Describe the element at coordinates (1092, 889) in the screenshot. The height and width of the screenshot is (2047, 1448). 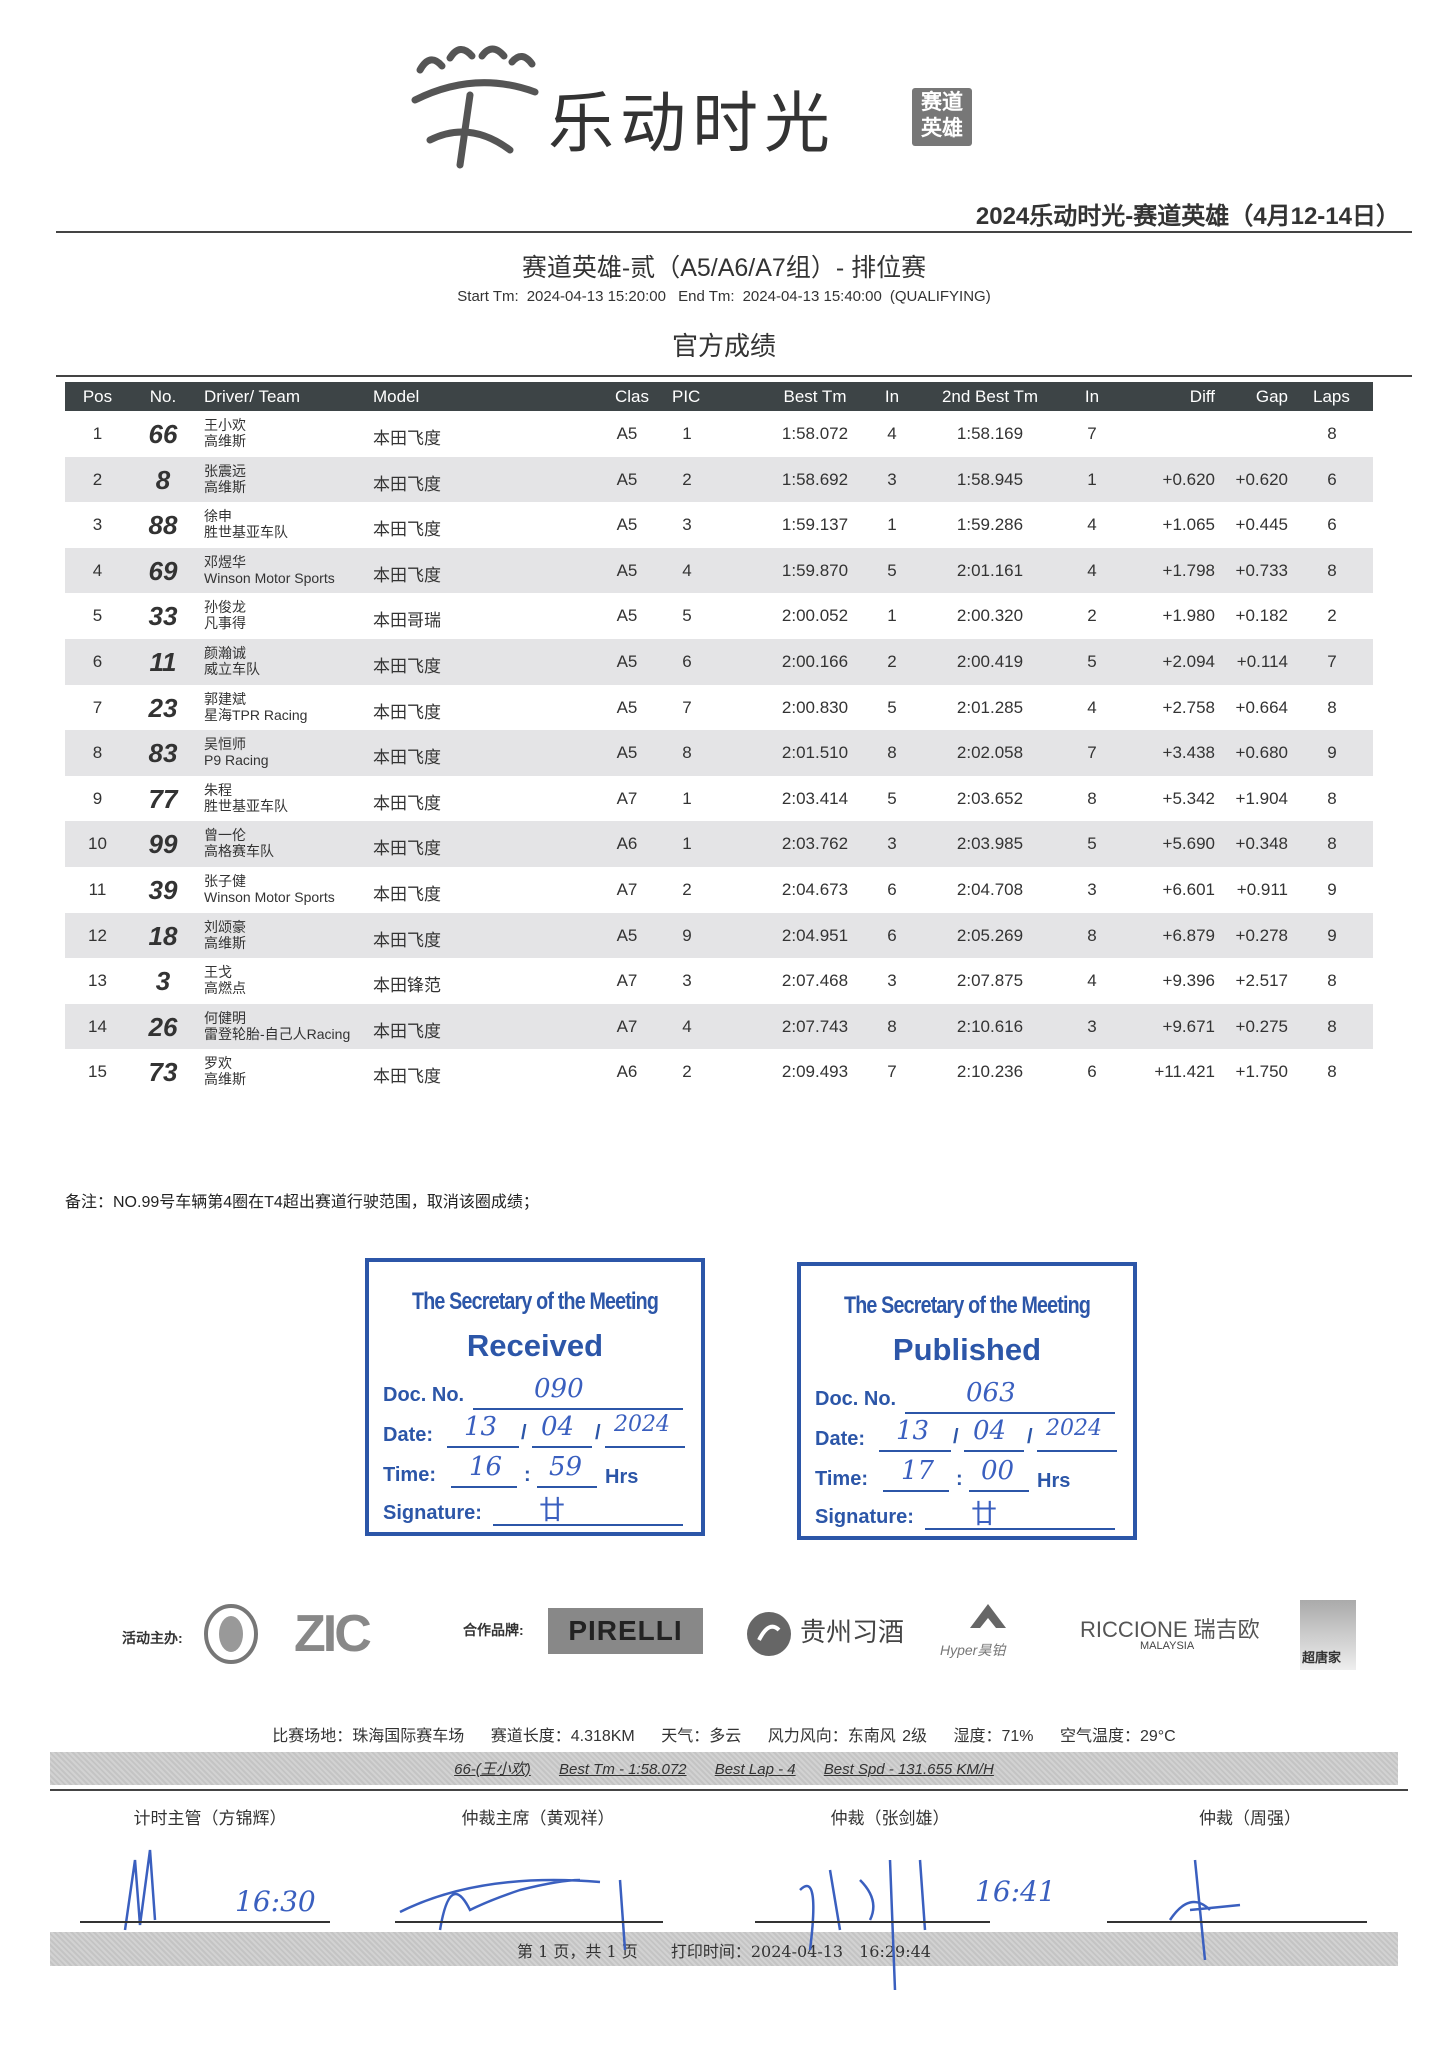
I see `cell-in2: 3` at that location.